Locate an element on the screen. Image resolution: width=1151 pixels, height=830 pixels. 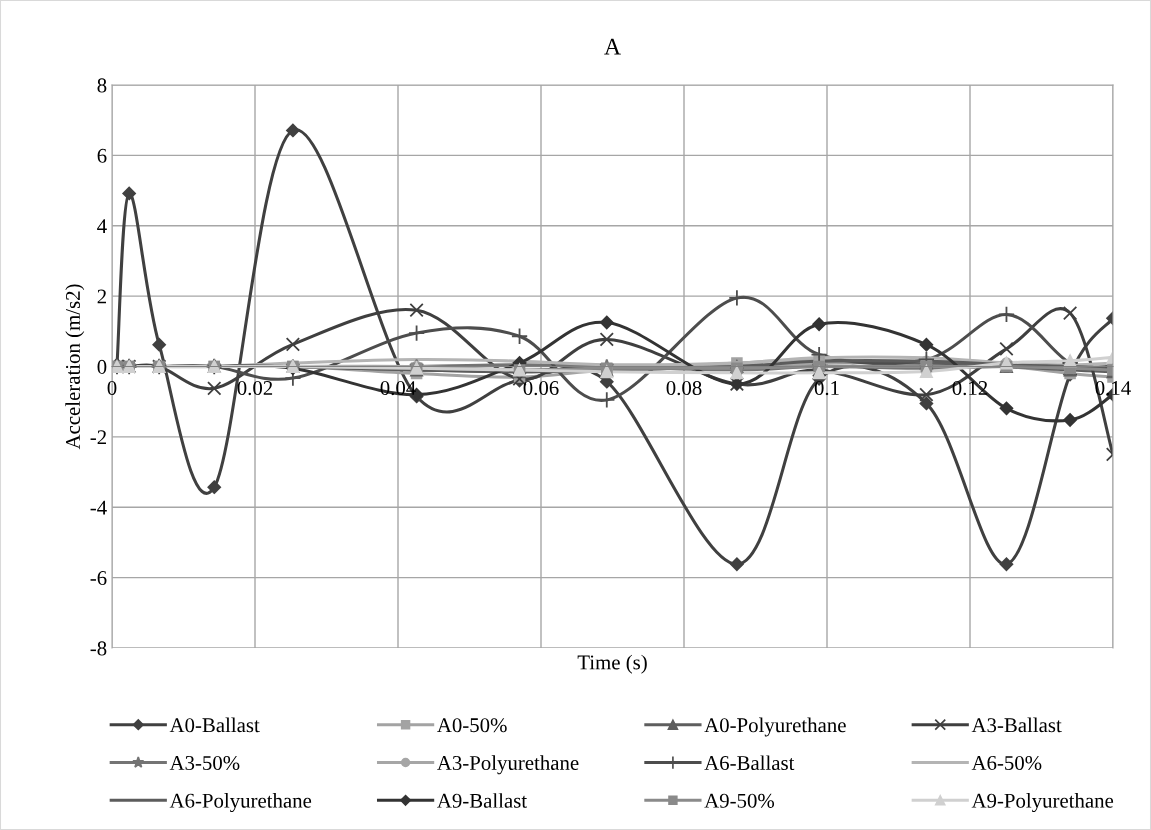
legend-label: A3-Ballast is located at coordinates (1016, 725).